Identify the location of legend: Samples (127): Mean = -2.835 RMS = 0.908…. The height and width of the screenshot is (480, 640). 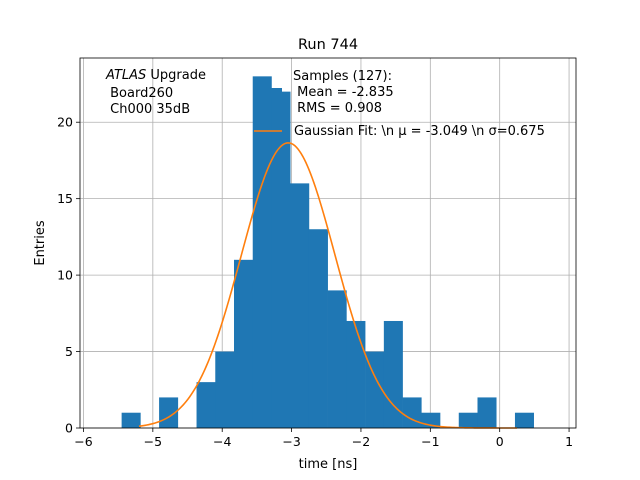
(399, 104).